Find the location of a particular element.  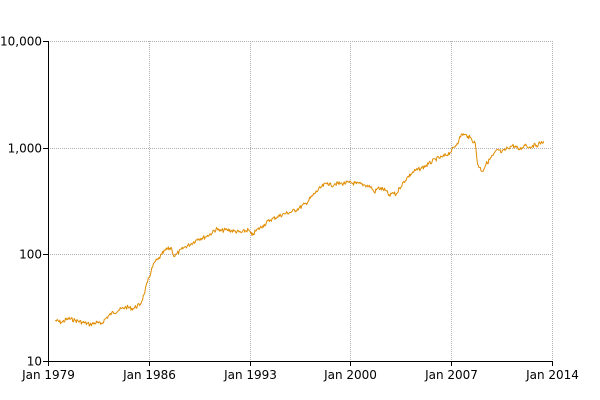

y-tick-label: 10 is located at coordinates (34, 362).